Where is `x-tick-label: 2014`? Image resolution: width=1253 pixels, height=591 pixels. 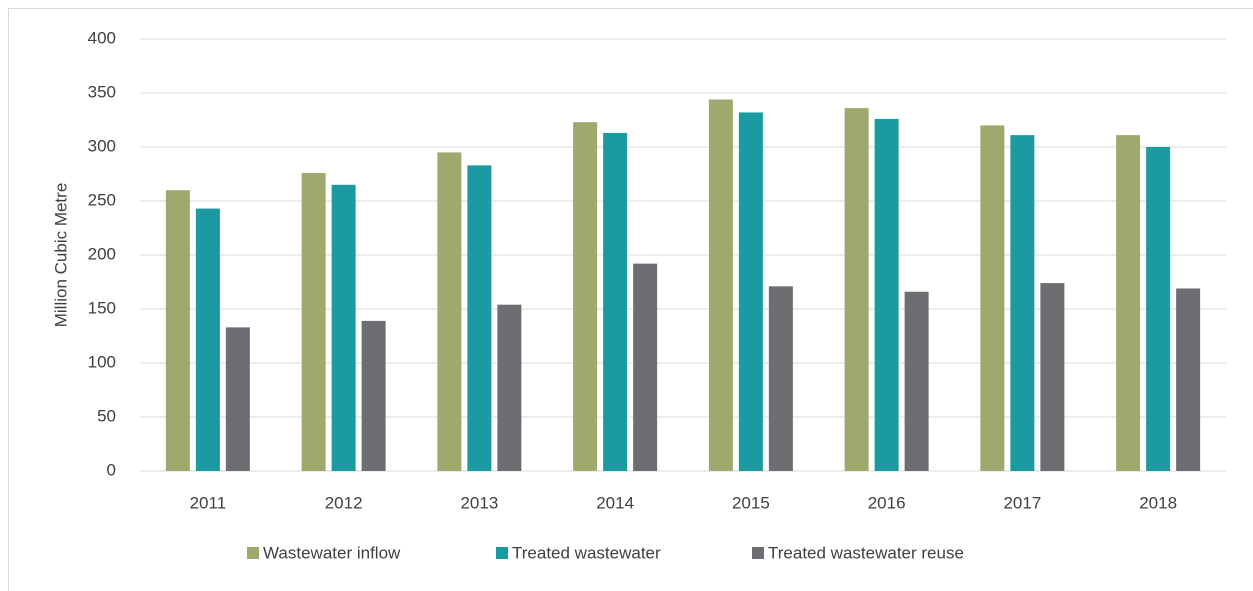 x-tick-label: 2014 is located at coordinates (615, 502).